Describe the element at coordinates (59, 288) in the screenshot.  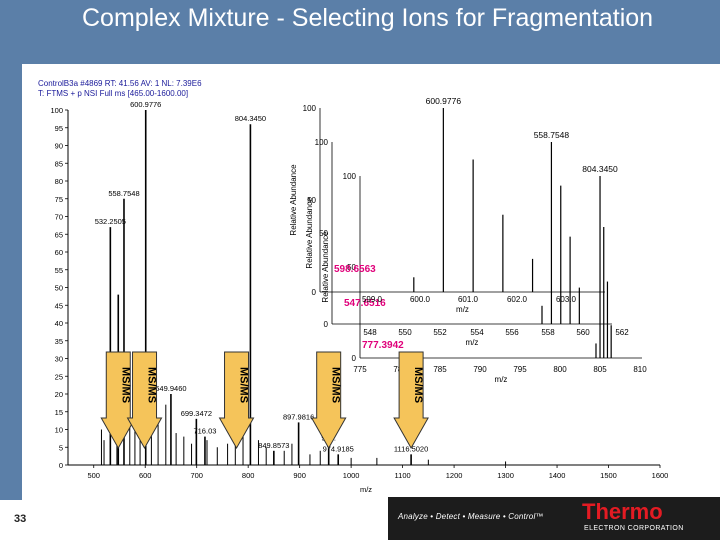
I see `y-tick-label: 50` at that location.